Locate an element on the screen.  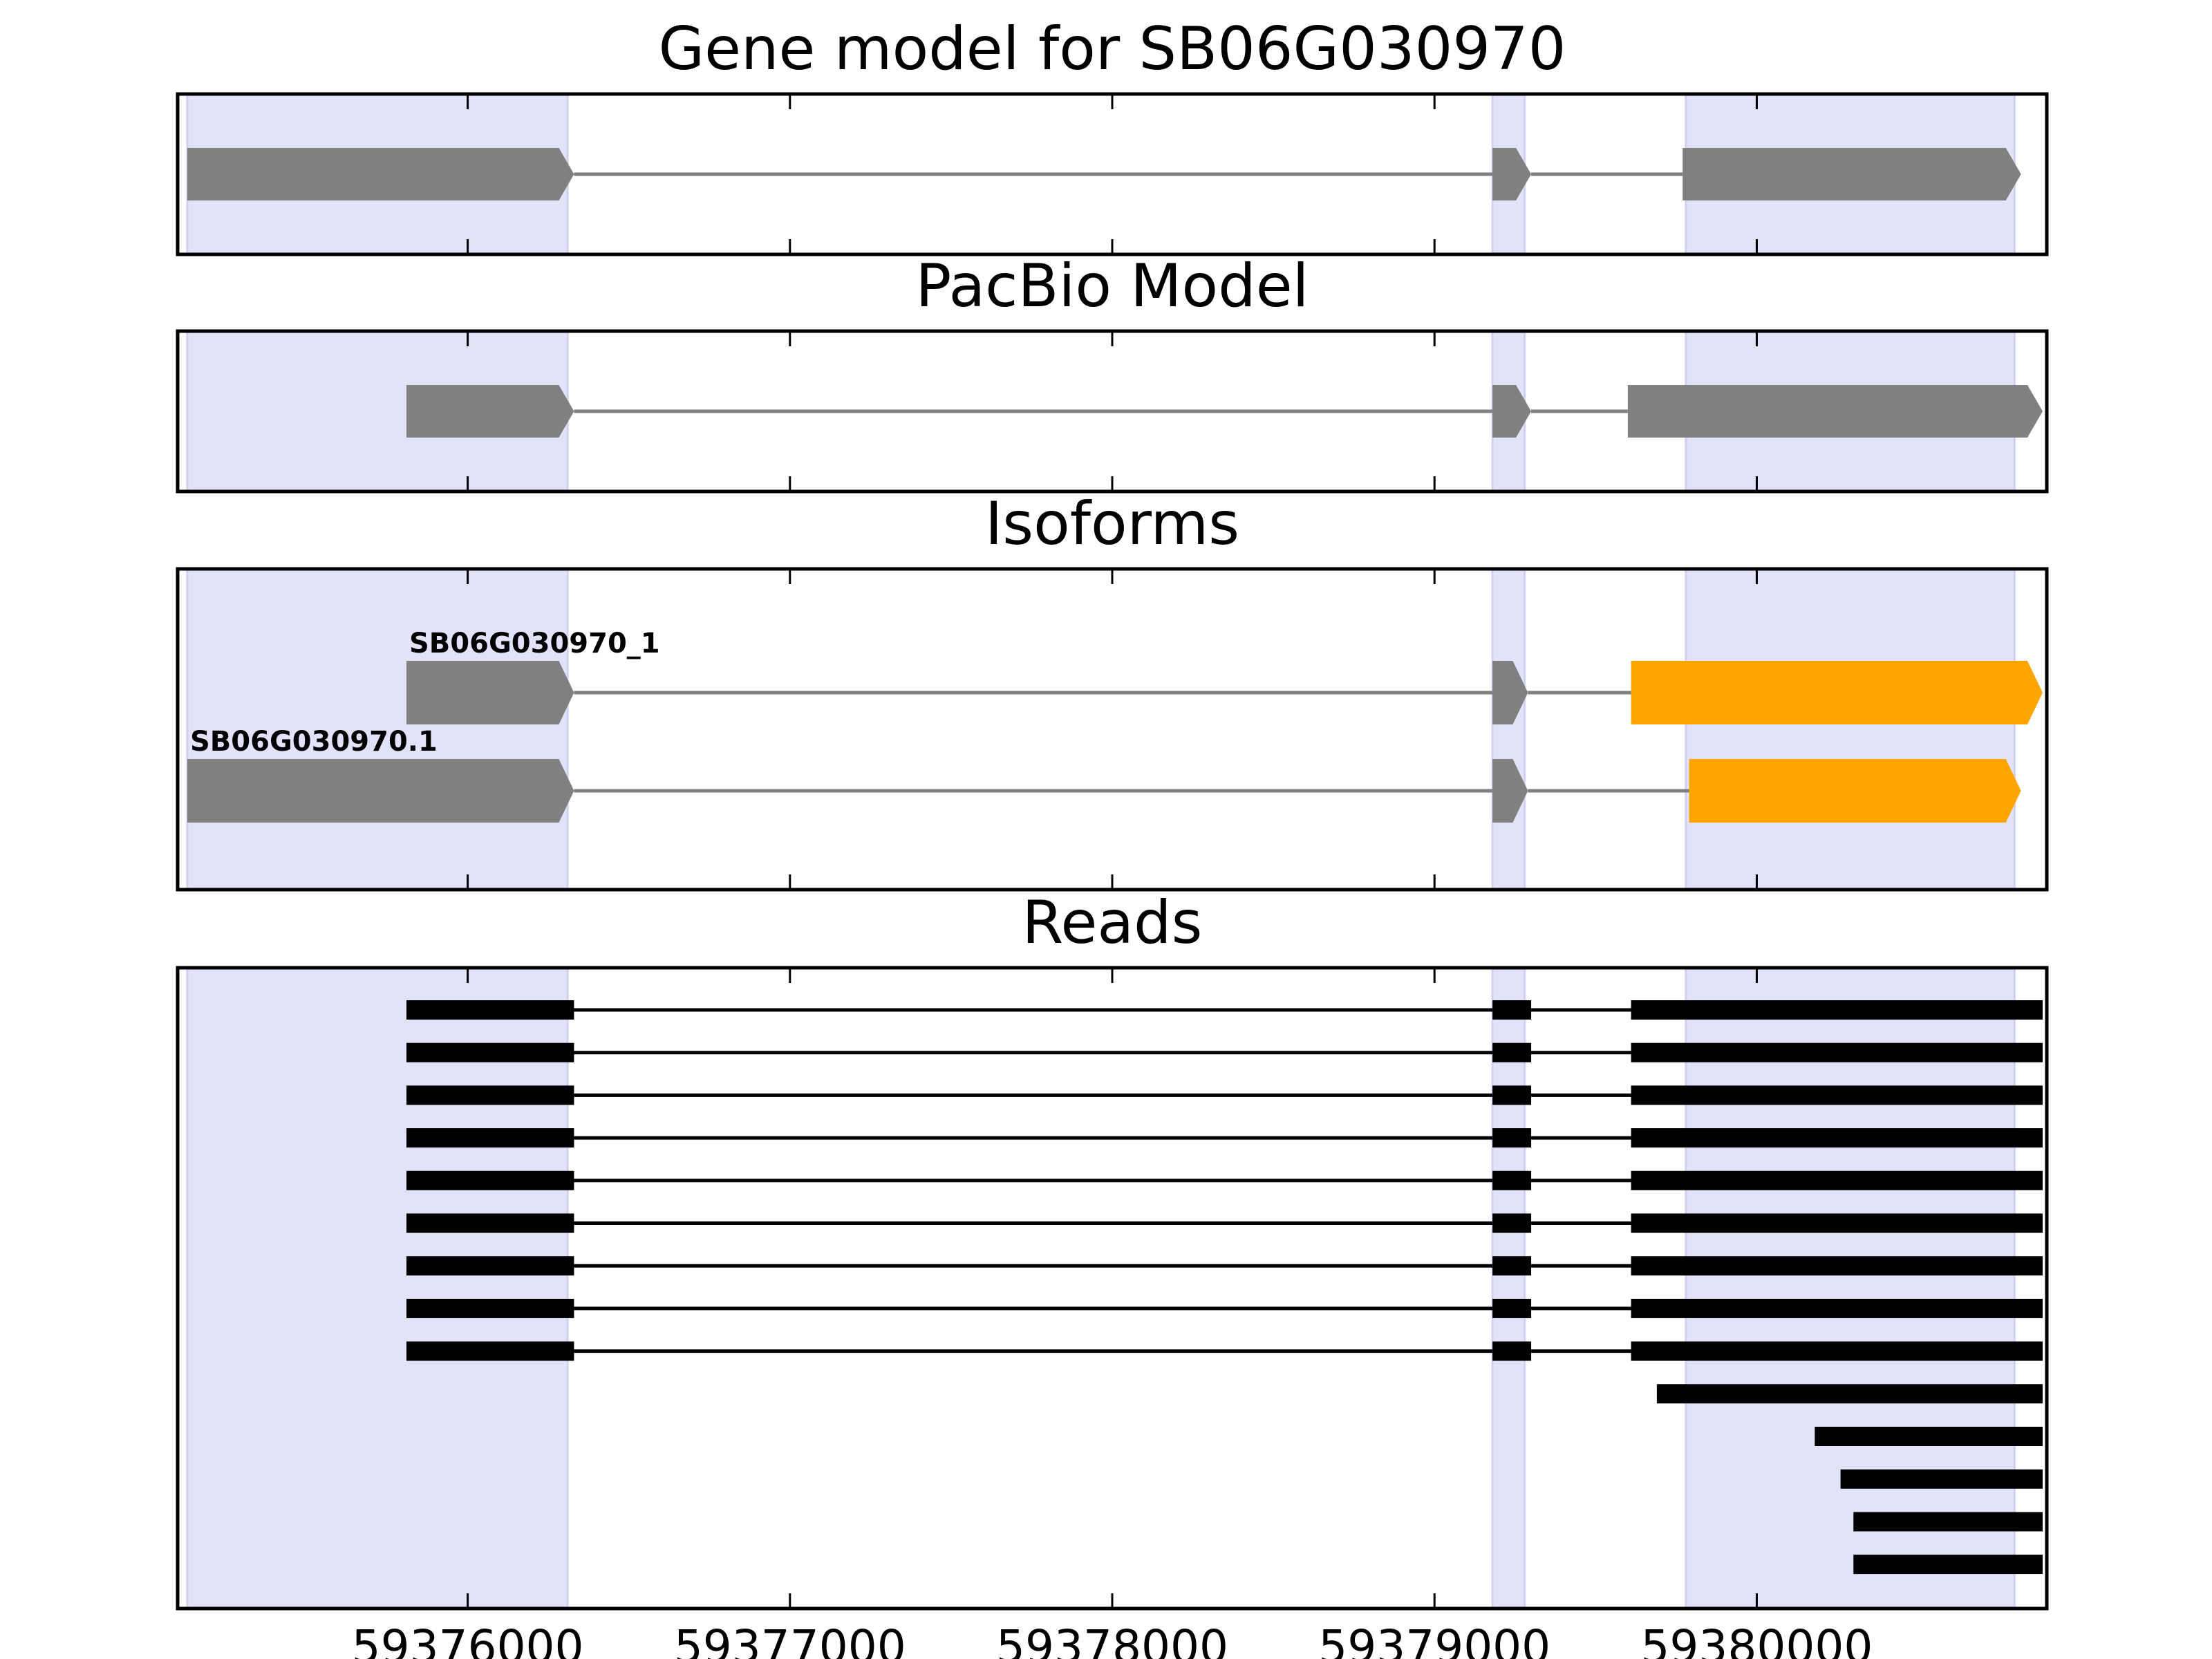
panel-0: Gene model for SB06G030970 is located at coordinates (1112, 135).